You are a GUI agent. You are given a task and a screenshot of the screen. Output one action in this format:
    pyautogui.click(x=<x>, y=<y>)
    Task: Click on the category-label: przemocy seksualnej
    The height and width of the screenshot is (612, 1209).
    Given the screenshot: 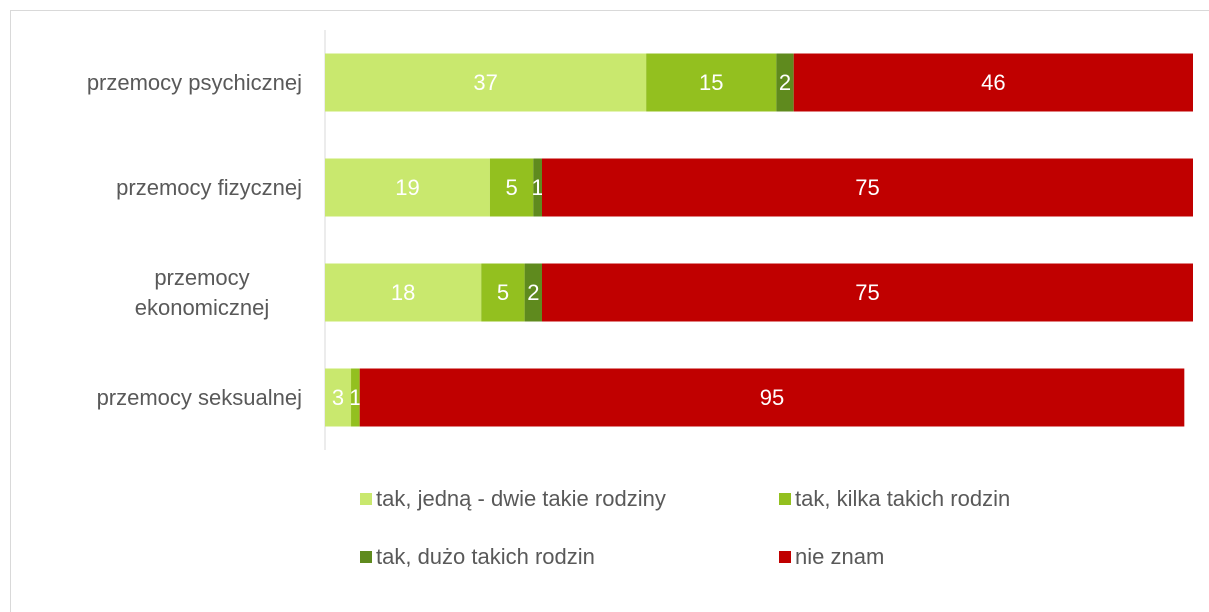 What is the action you would take?
    pyautogui.click(x=199, y=397)
    